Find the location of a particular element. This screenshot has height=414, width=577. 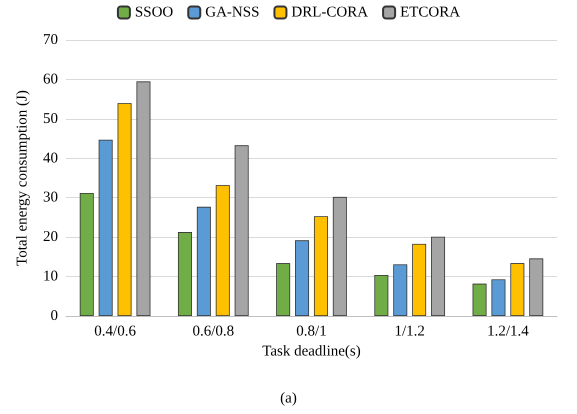

y-tick-label: 10 is located at coordinates (50, 276).